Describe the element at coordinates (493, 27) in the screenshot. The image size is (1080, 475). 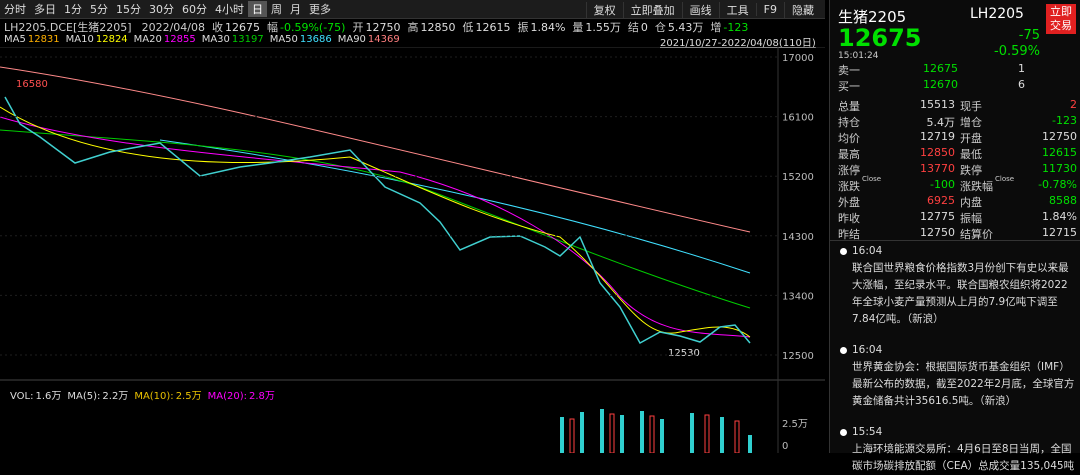
I see `info-value: 12615` at that location.